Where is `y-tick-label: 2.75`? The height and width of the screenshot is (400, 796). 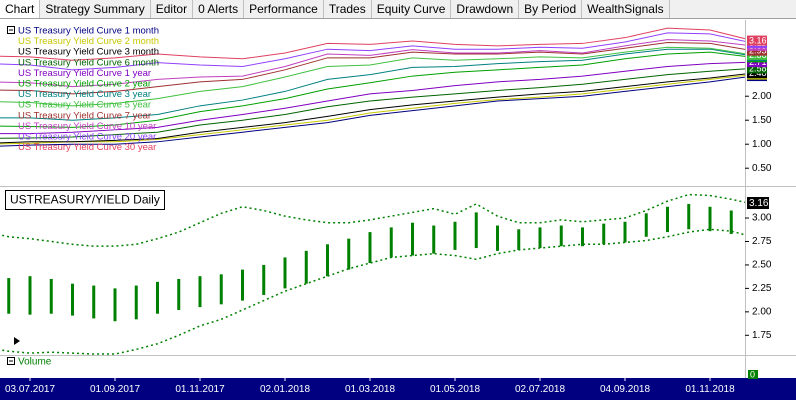 y-tick-label: 2.75 is located at coordinates (762, 241).